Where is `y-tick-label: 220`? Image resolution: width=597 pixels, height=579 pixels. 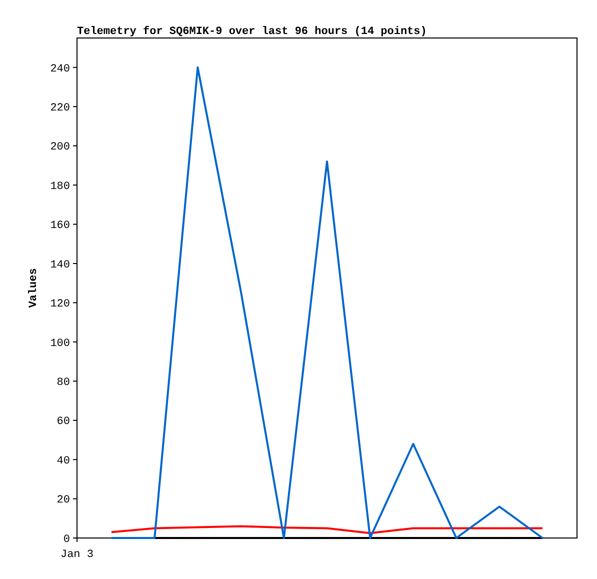
y-tick-label: 220 is located at coordinates (60, 108).